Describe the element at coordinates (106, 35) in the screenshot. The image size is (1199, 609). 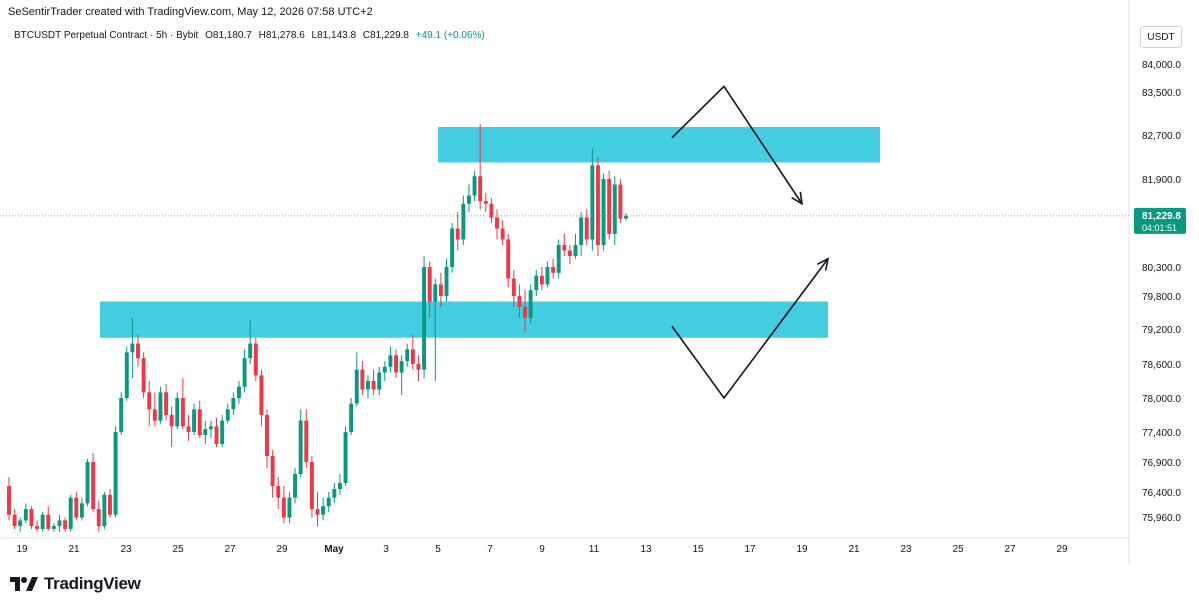
I see `symbol-name: BTCUSDT Perpetual Contract · 5h · Bybit` at that location.